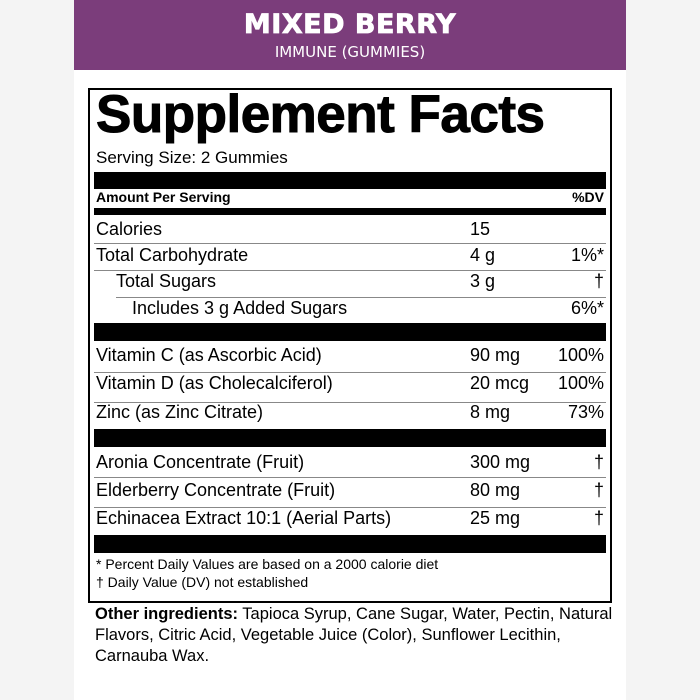 This screenshot has height=700, width=700. What do you see at coordinates (483, 281) in the screenshot?
I see `nutrient-amount: 3 g` at bounding box center [483, 281].